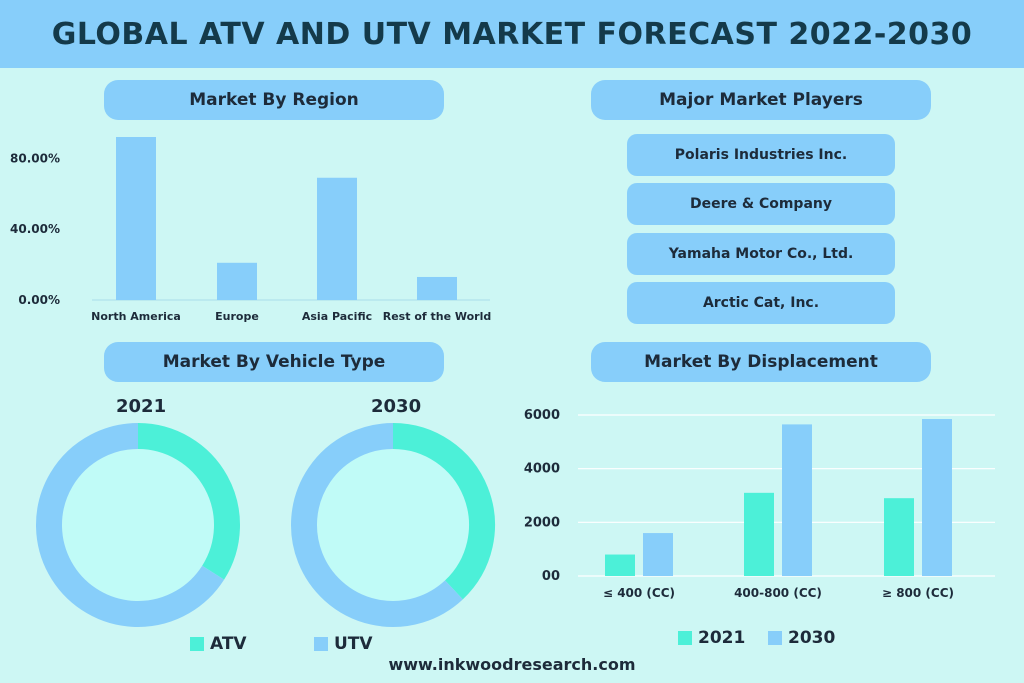 Image resolution: width=1024 pixels, height=683 pixels. I want to click on donut-chart-2030, so click(393, 525).